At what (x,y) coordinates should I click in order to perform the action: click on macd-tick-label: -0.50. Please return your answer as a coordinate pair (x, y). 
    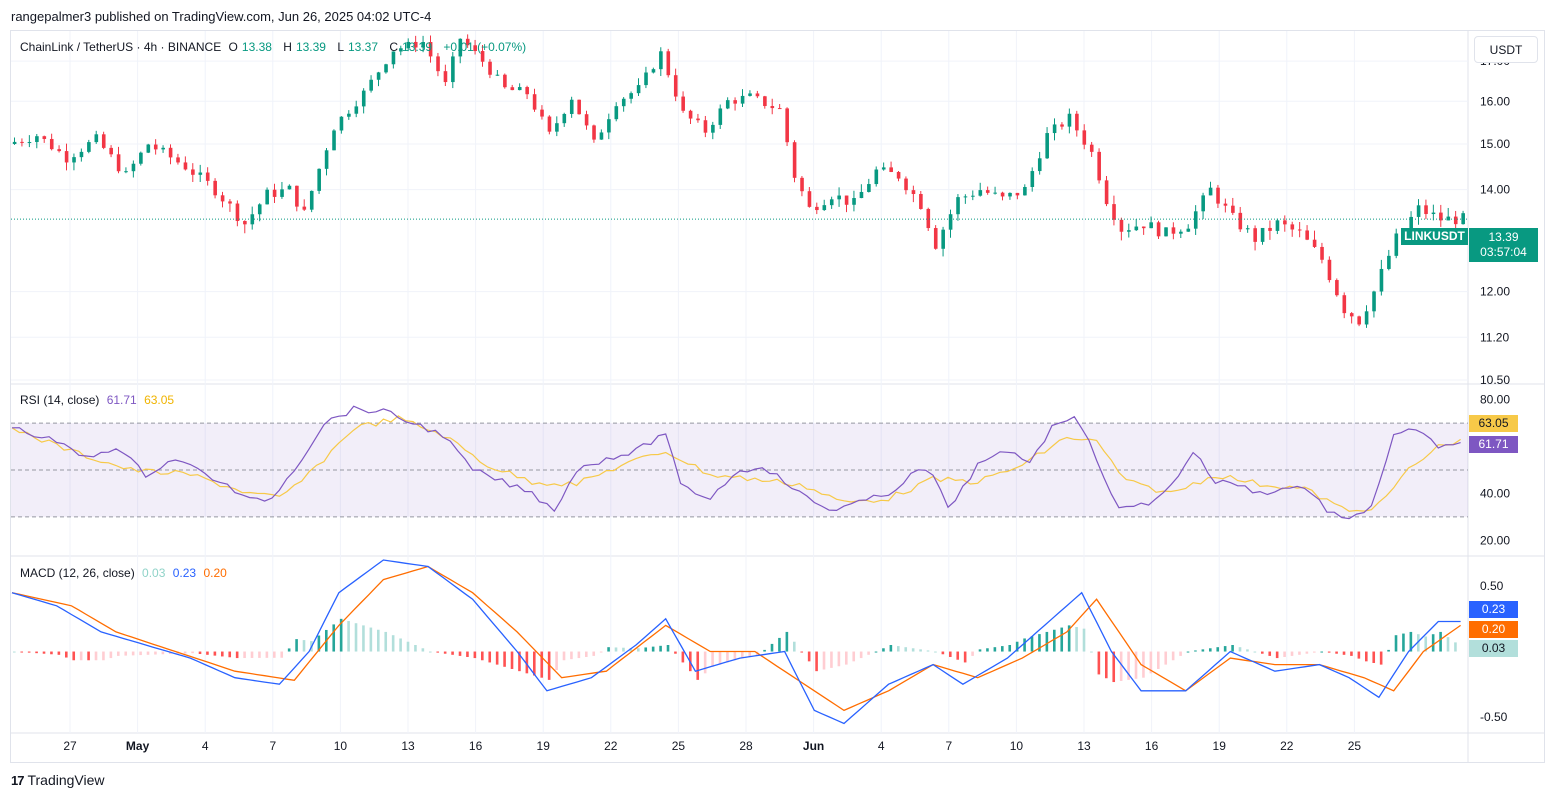
    Looking at the image, I should click on (1494, 717).